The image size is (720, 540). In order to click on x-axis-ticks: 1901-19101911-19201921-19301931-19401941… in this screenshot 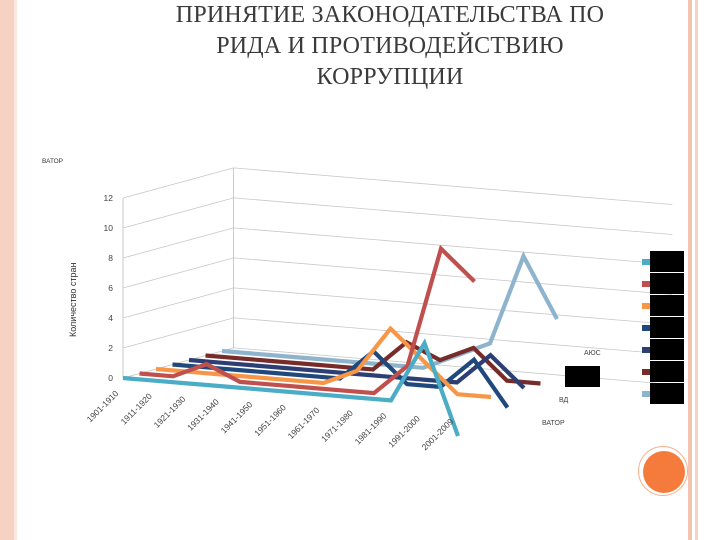, I will do `click(270, 420)`.